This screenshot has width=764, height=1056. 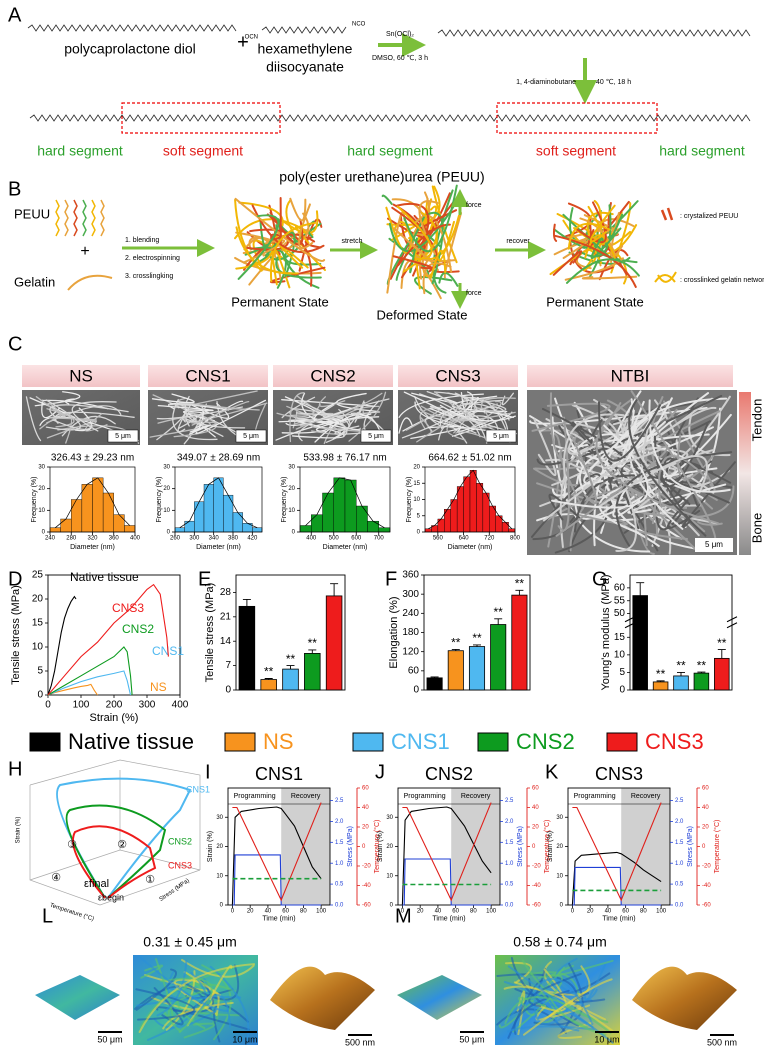 What do you see at coordinates (71, 539) in the screenshot?
I see `x-tick-label: 280` at bounding box center [71, 539].